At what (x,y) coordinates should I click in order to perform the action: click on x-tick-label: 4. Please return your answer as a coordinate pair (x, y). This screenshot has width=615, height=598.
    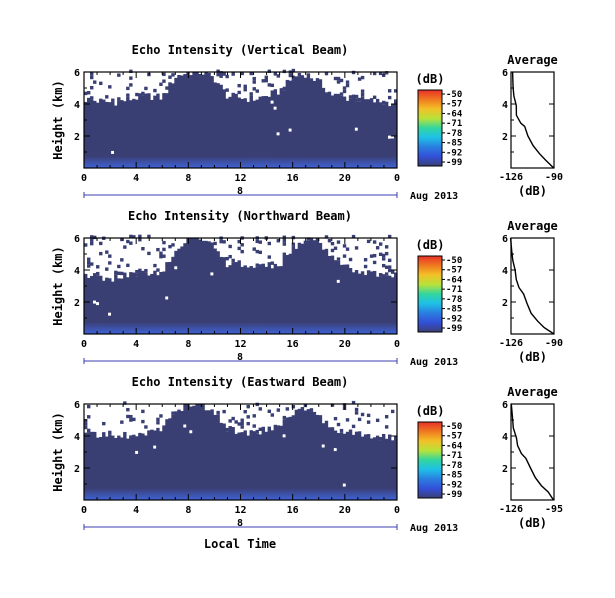
    Looking at the image, I should click on (136, 510).